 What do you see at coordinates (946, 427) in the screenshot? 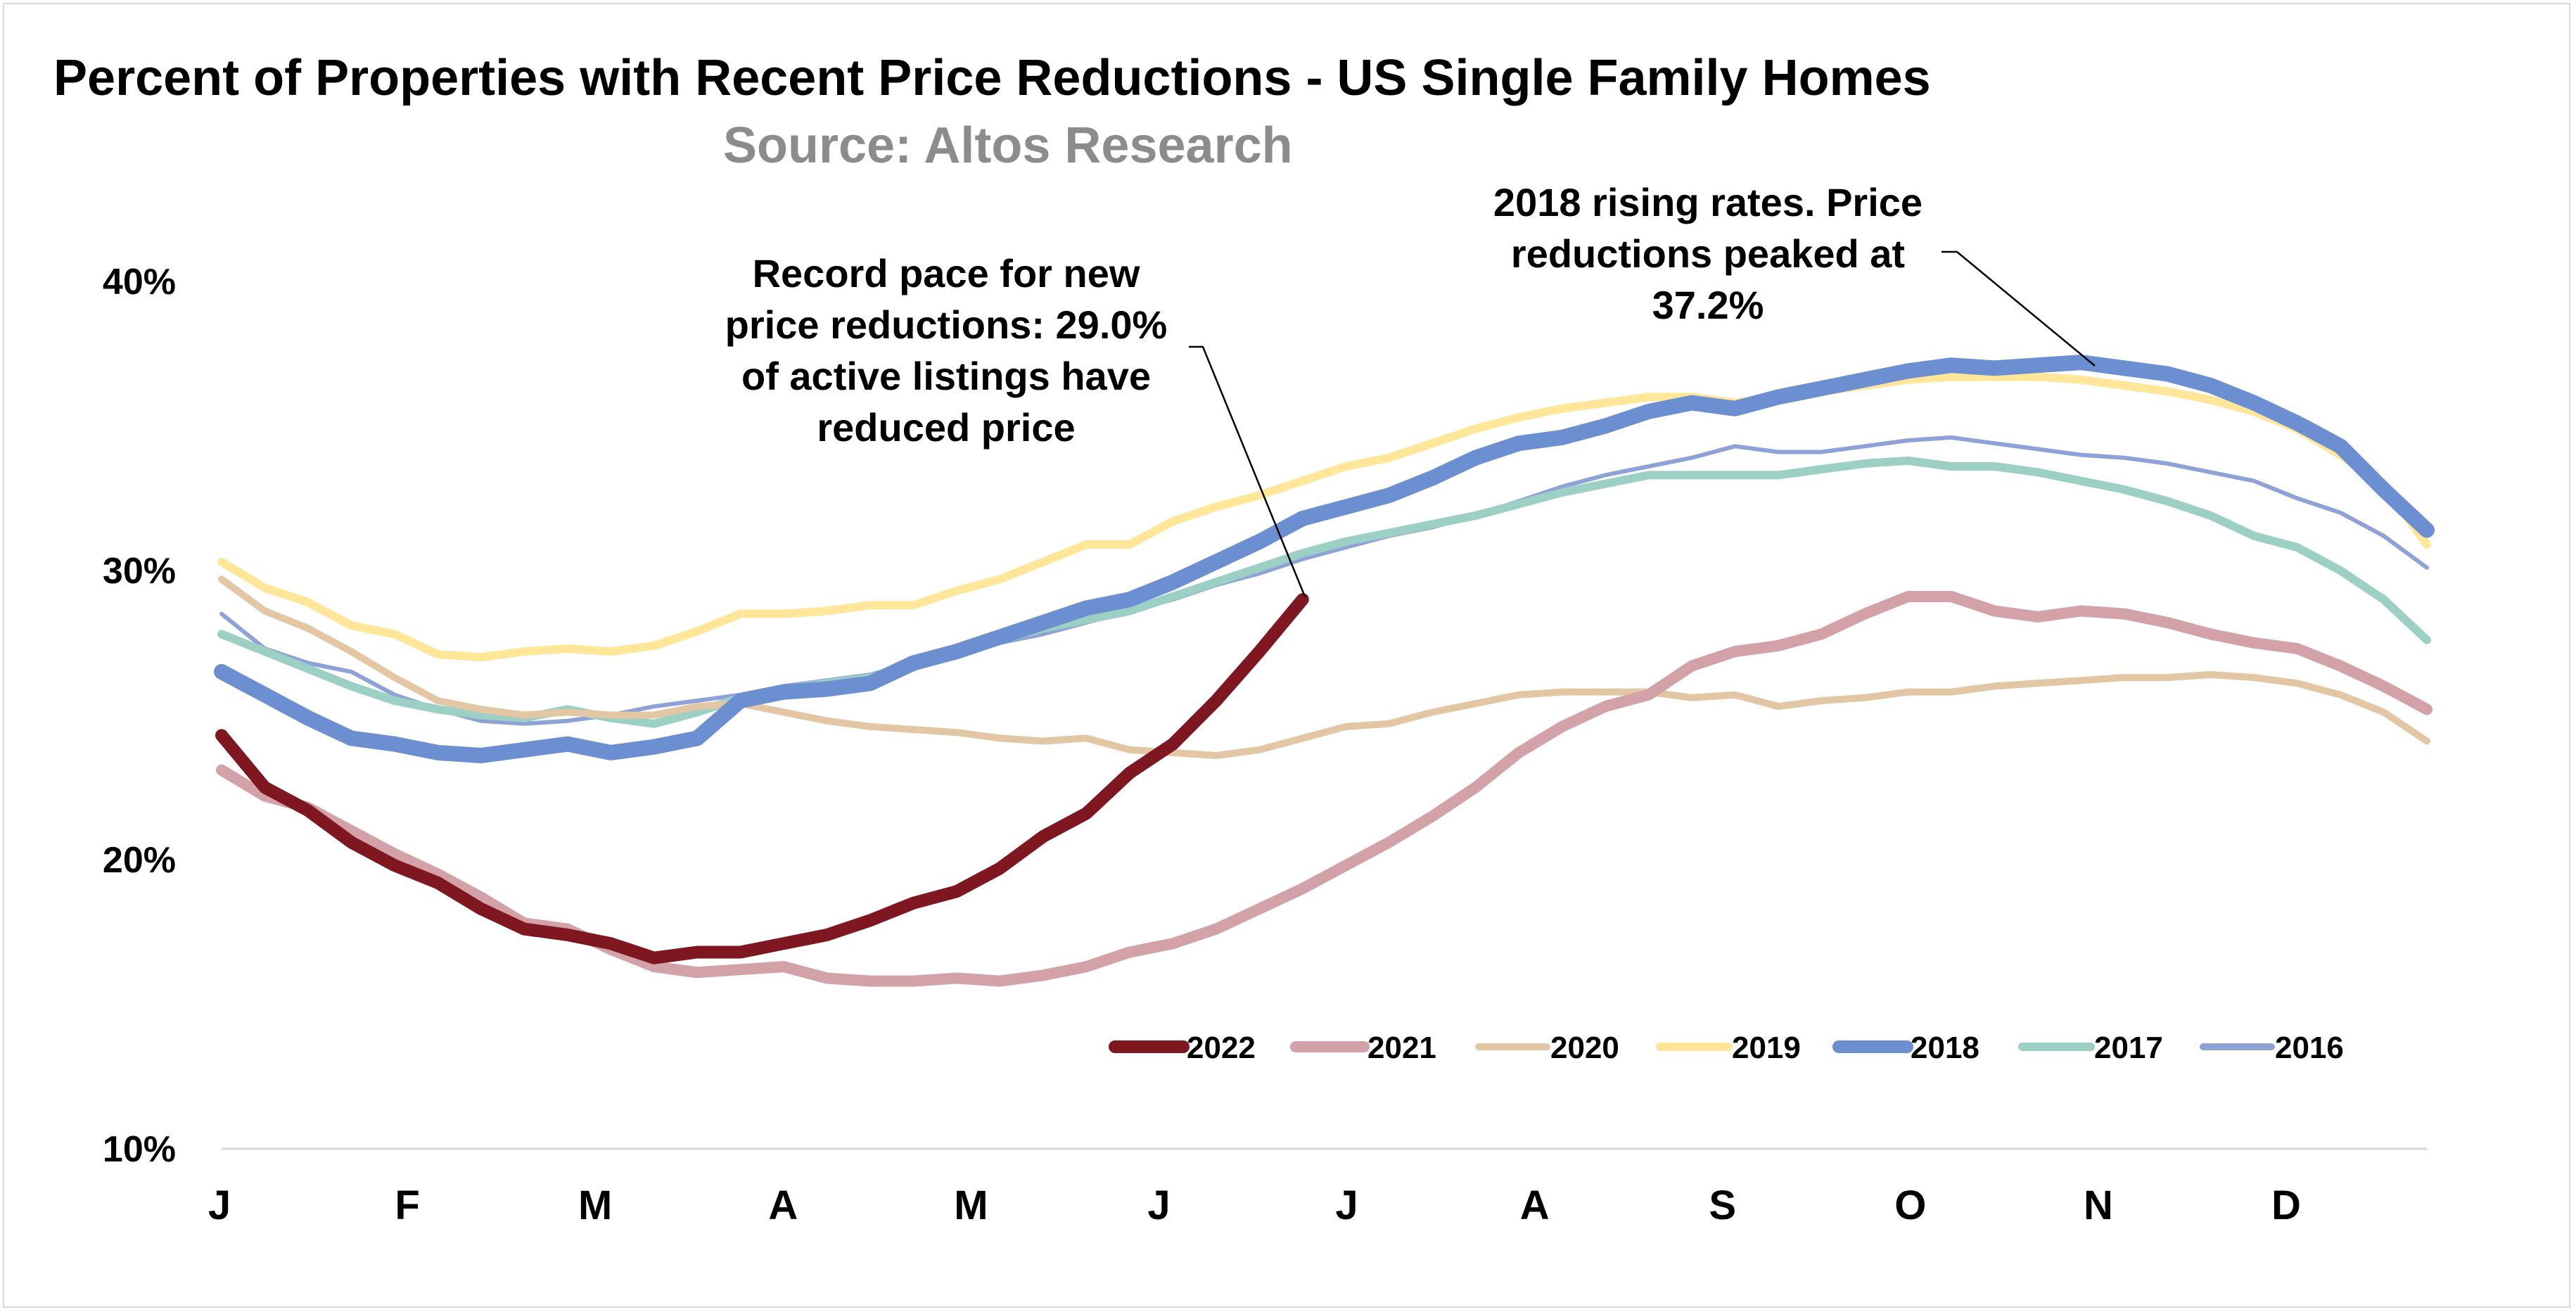
I see `annotation-text-line: reduced price` at bounding box center [946, 427].